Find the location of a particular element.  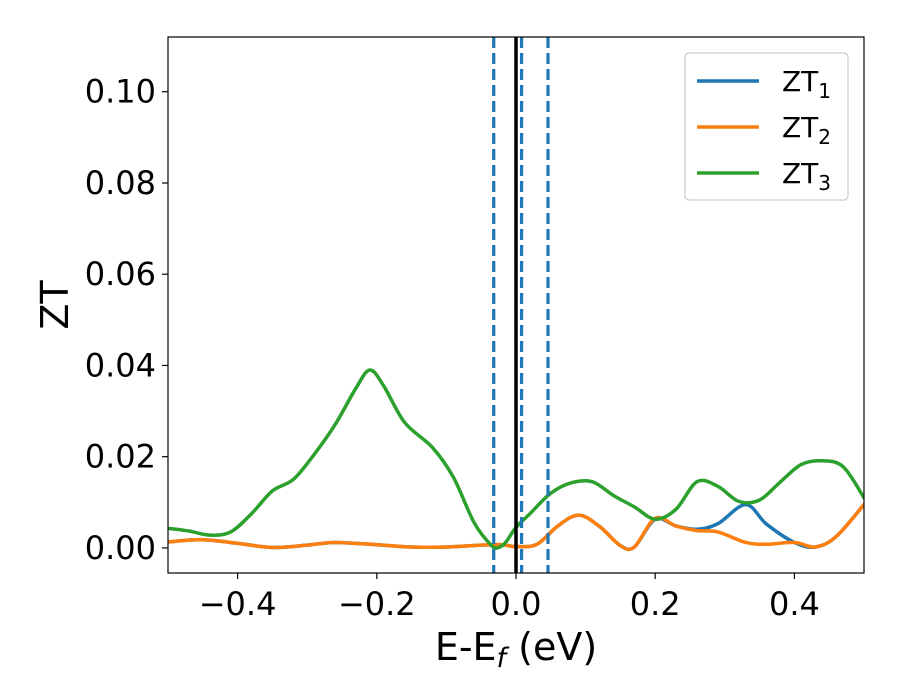

x-tick-label: −0.2 is located at coordinates (377, 604).